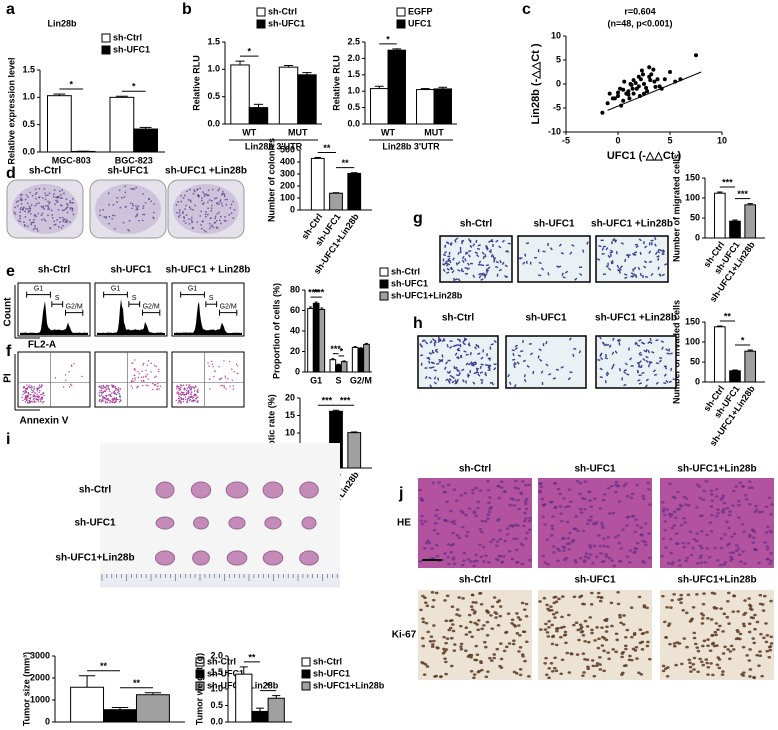 This screenshot has width=778, height=730. Describe the element at coordinates (9, 351) in the screenshot. I see `panel-letter: f` at that location.